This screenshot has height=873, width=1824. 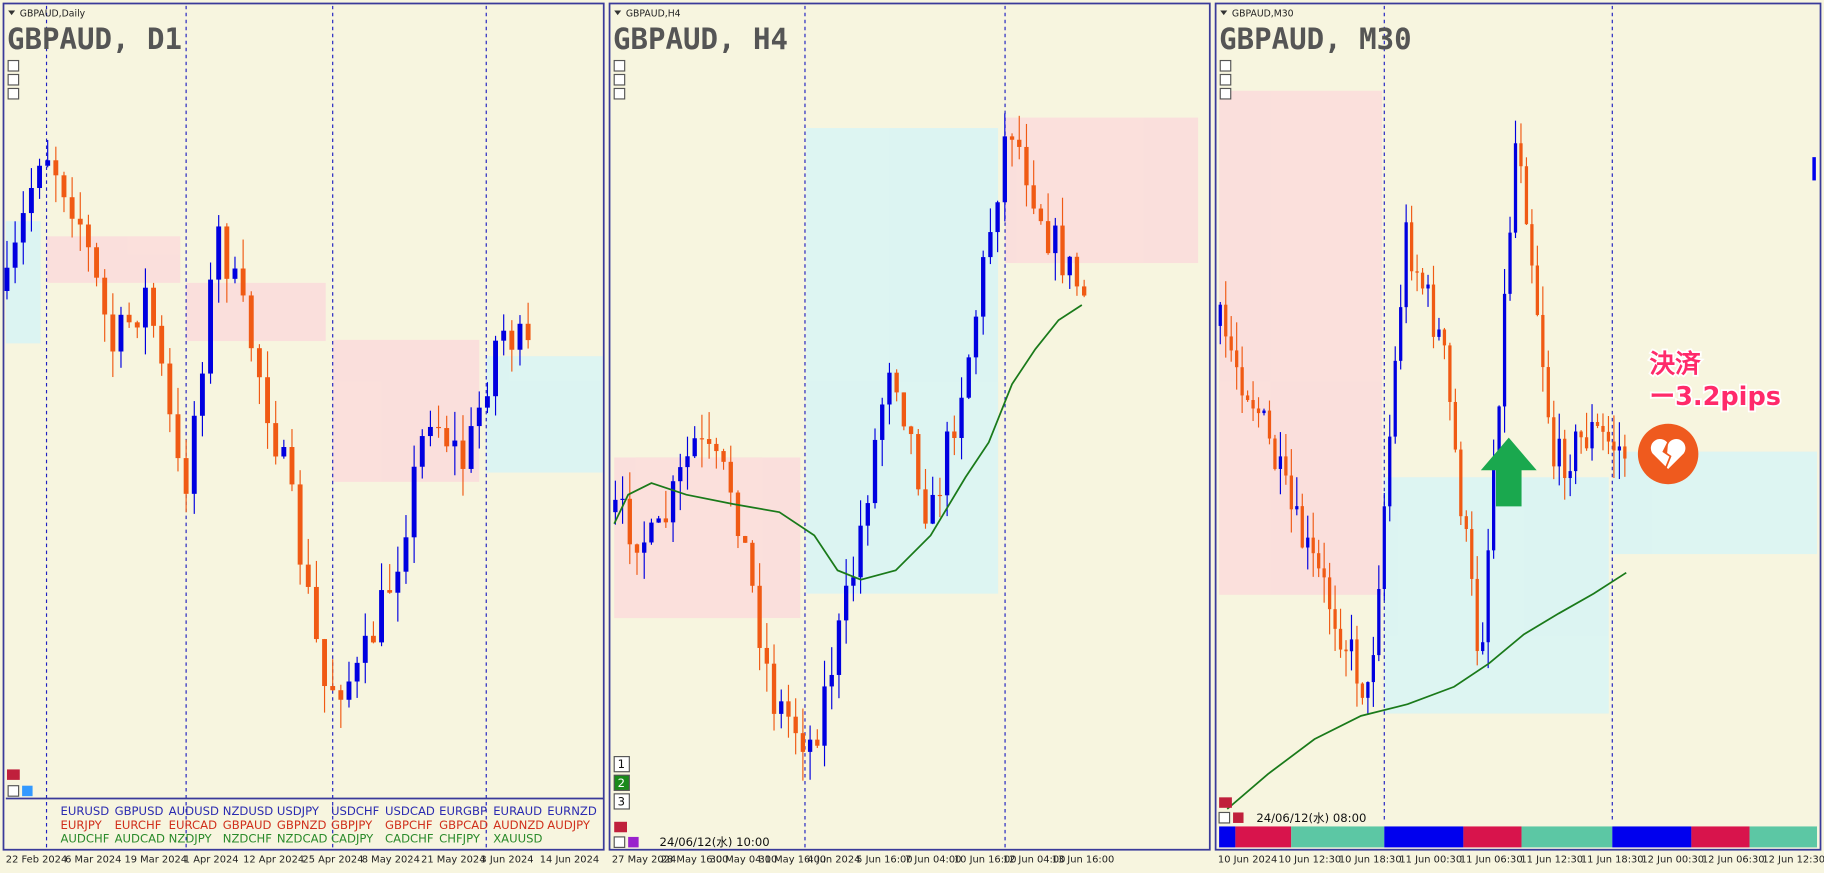 What do you see at coordinates (985, 860) in the screenshot?
I see `date-label: 10 Jun 16:00` at bounding box center [985, 860].